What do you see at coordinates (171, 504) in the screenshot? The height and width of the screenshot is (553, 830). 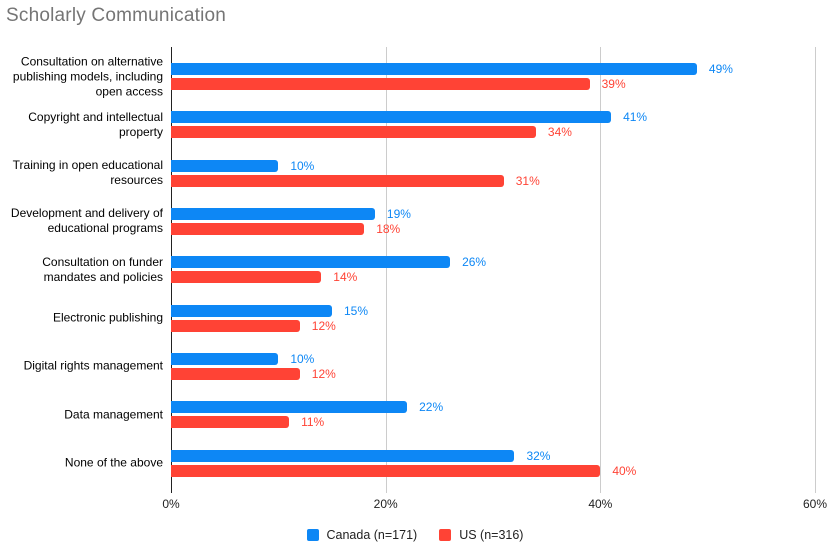 I see `x-tick-label: 0%` at bounding box center [171, 504].